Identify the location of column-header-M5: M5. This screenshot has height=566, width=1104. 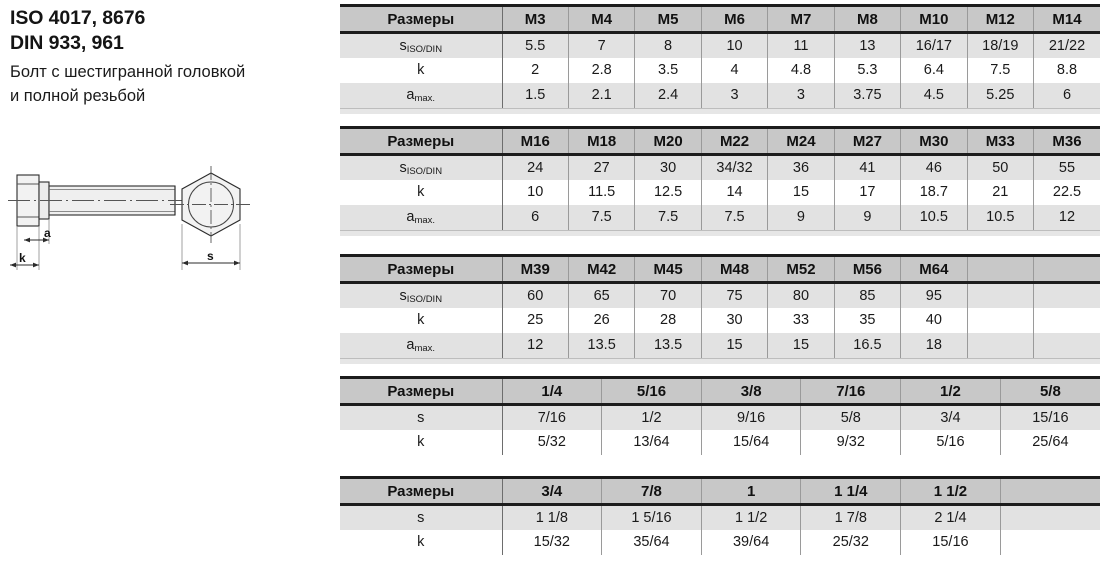
(668, 19).